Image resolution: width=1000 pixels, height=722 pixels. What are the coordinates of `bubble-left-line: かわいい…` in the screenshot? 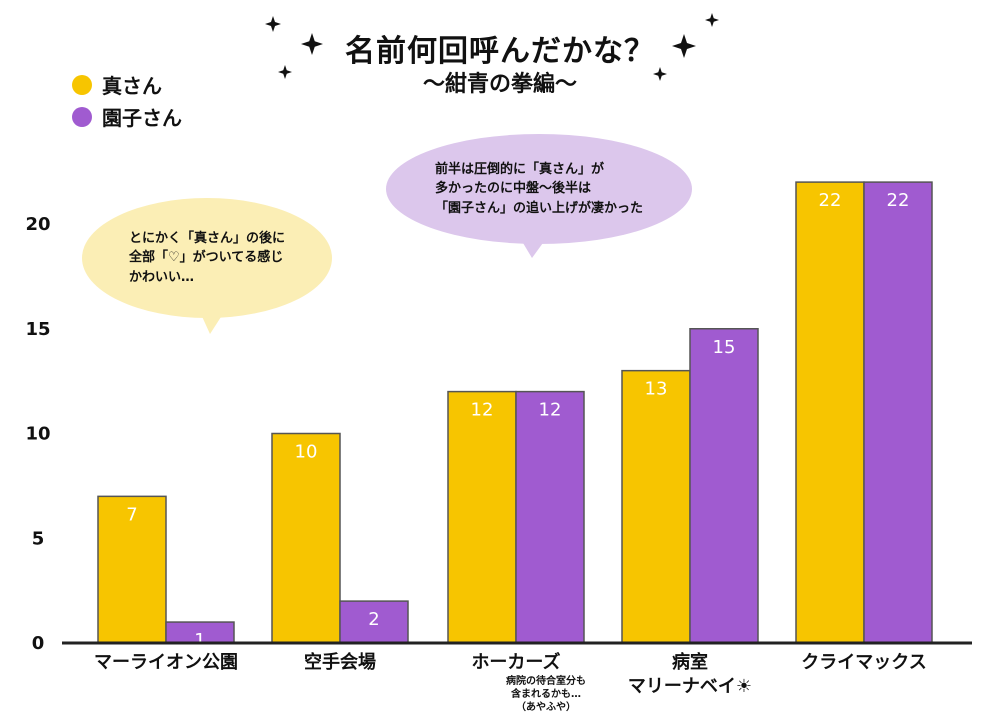 It's located at (161, 277).